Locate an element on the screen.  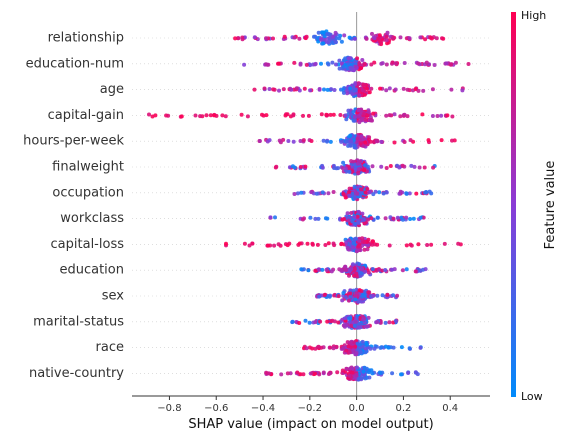
feature-label: capital-gain is located at coordinates (86, 115).